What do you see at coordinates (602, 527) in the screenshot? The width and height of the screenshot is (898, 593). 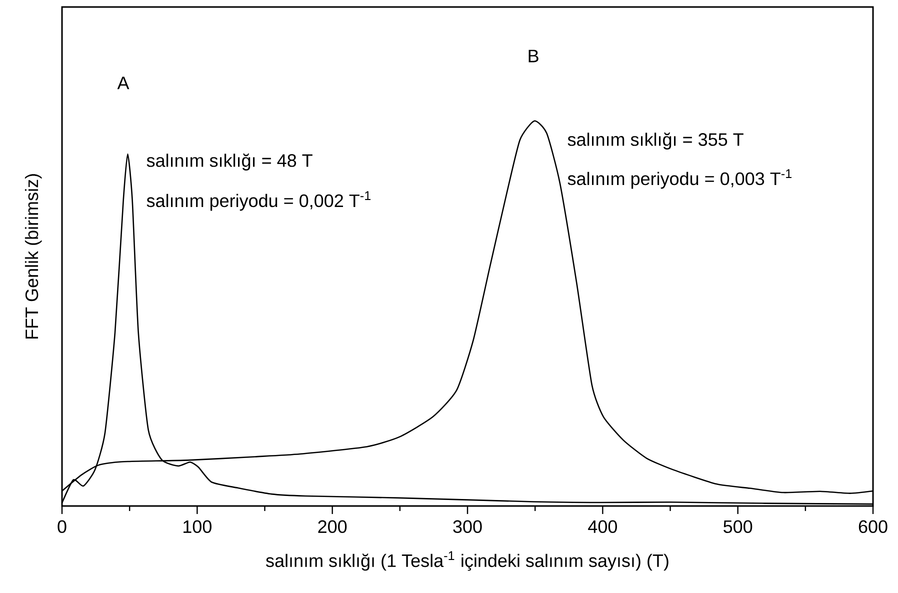 I see `x-tick-label: 400` at bounding box center [602, 527].